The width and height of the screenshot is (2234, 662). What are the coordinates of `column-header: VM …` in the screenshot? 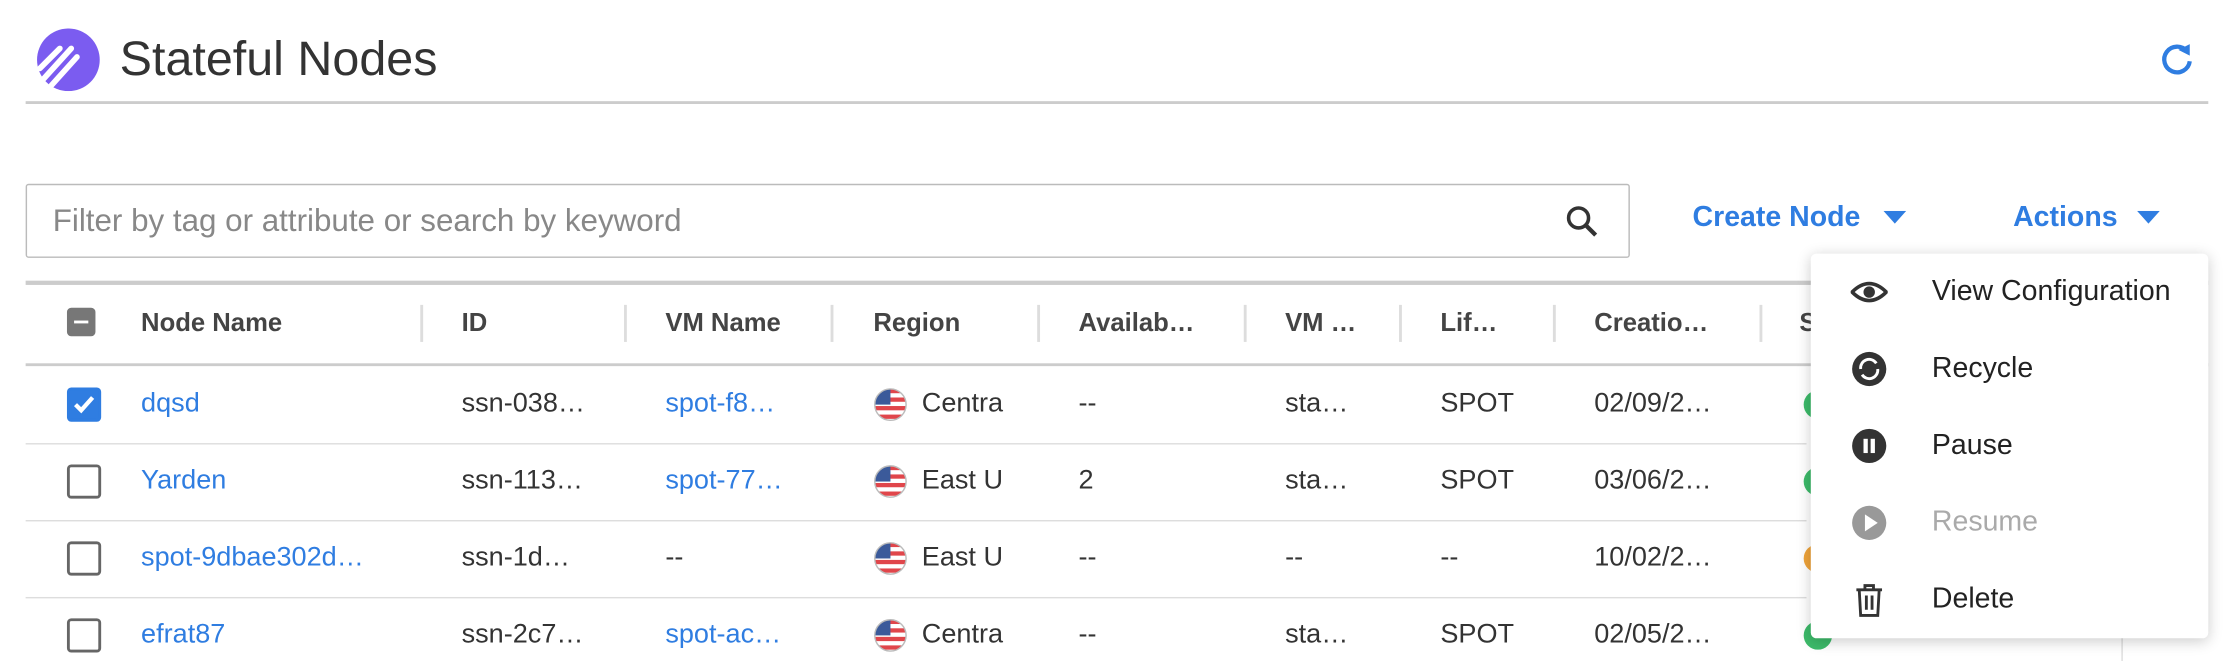 It's located at (1321, 322).